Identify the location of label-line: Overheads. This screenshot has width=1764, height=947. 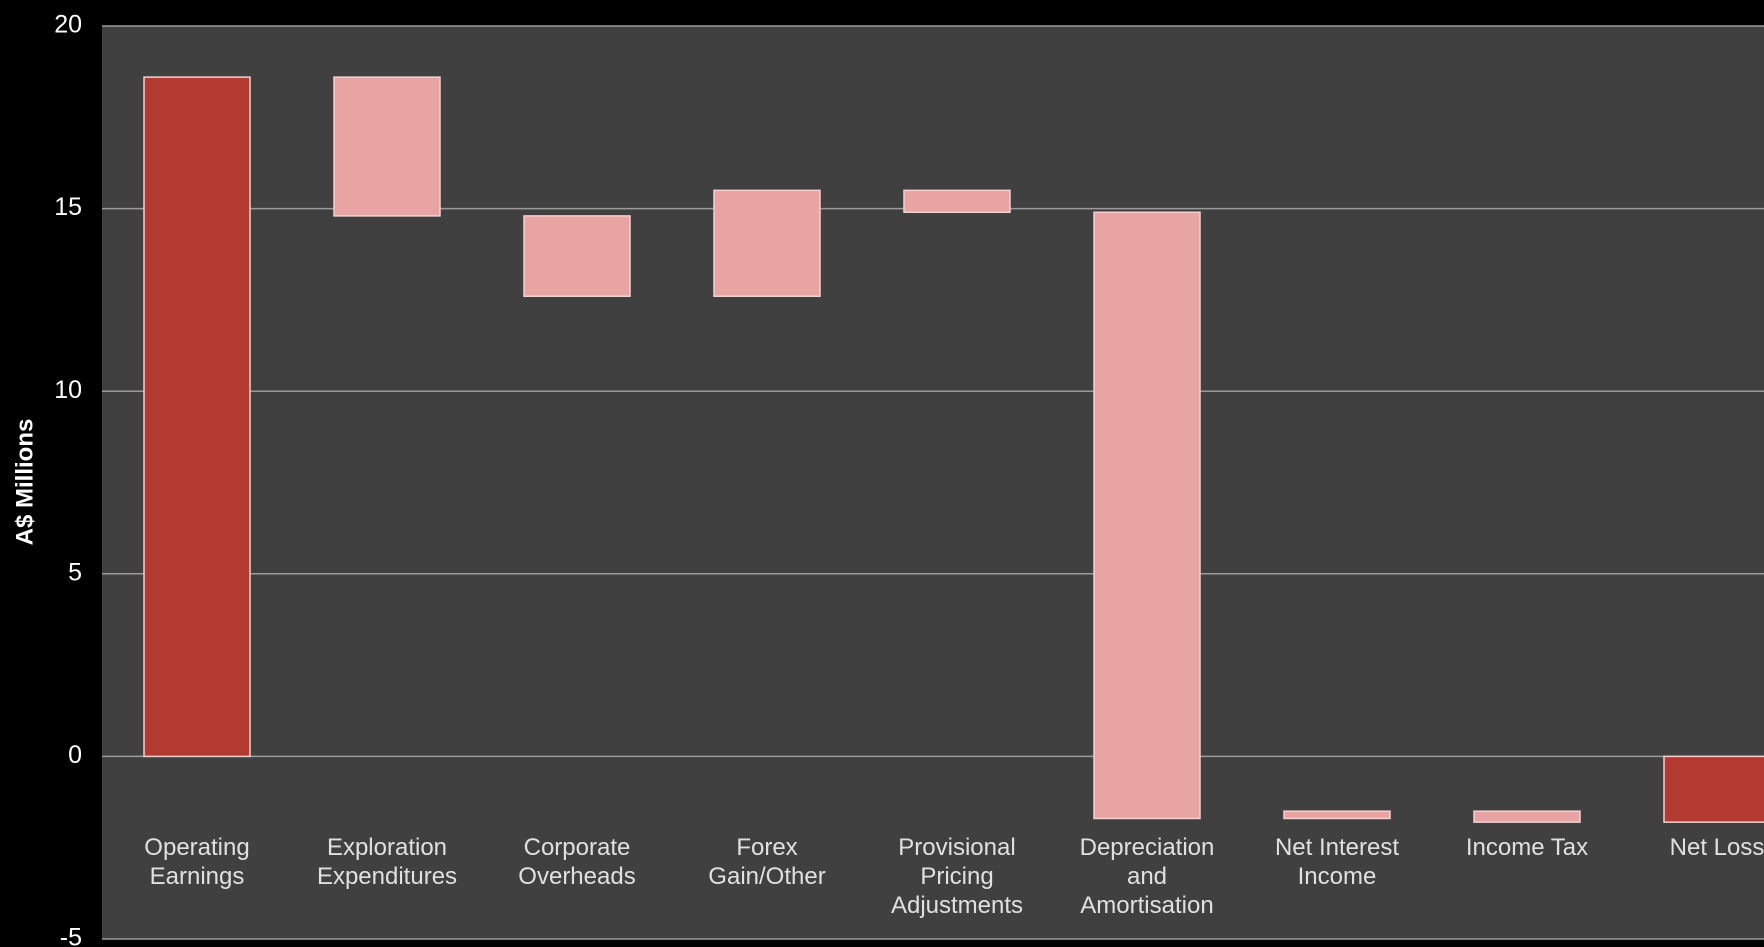
(576, 876).